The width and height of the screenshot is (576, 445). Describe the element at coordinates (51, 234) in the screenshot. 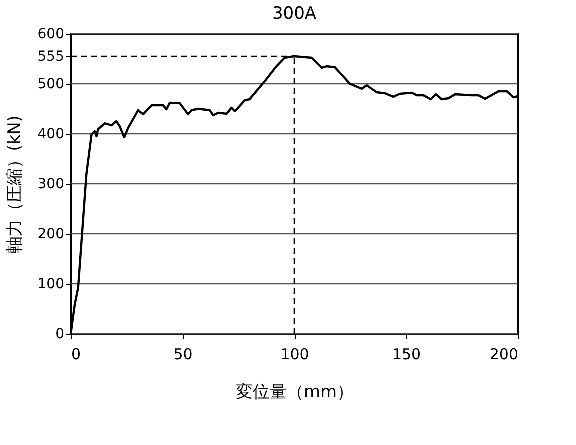

I see `y-tick-label: 200` at that location.